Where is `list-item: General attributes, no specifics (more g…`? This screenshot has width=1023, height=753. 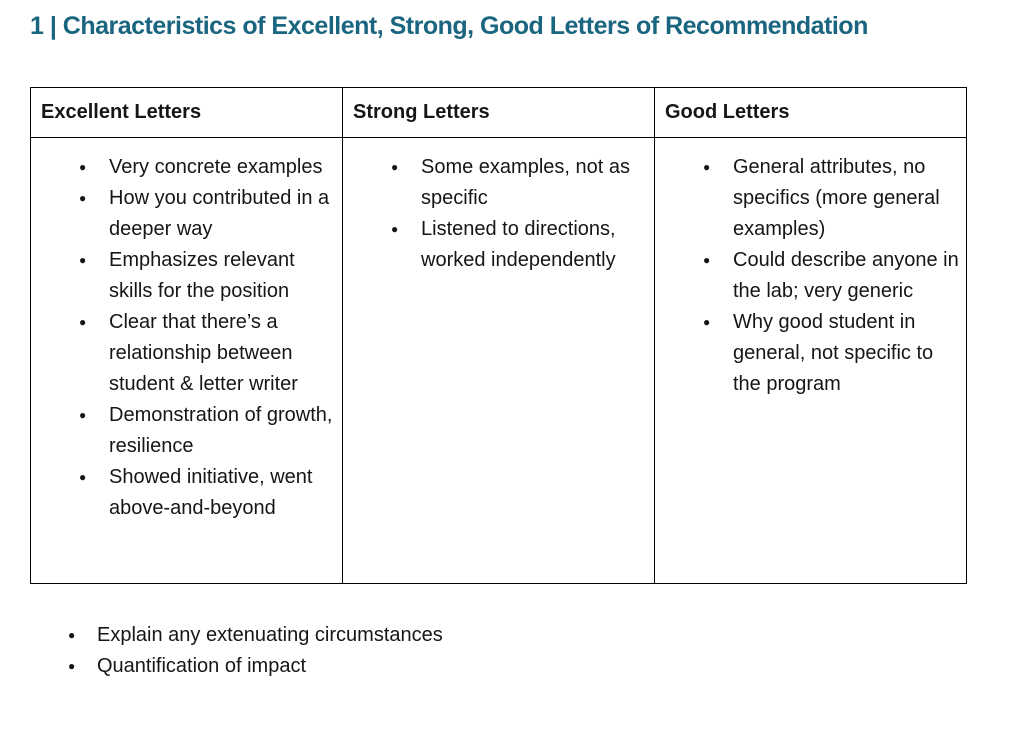 list-item: General attributes, no specifics (more g… is located at coordinates (831, 198).